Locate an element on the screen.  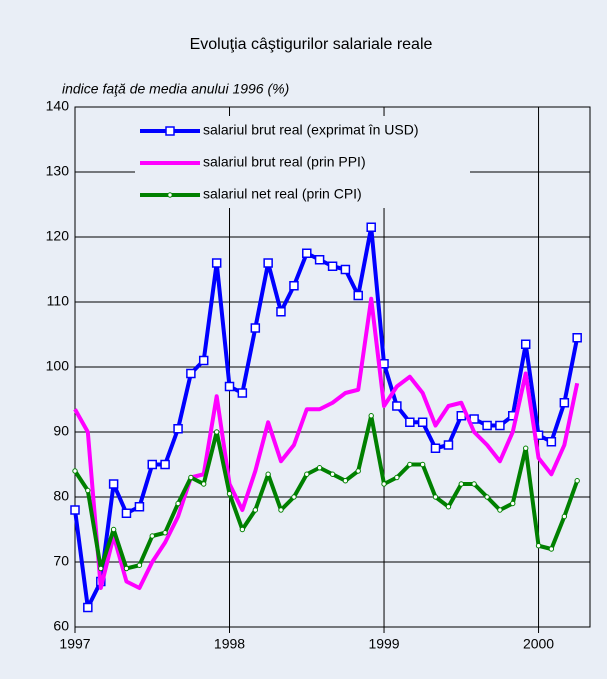
x-tick-label: 2000 is located at coordinates (538, 644).